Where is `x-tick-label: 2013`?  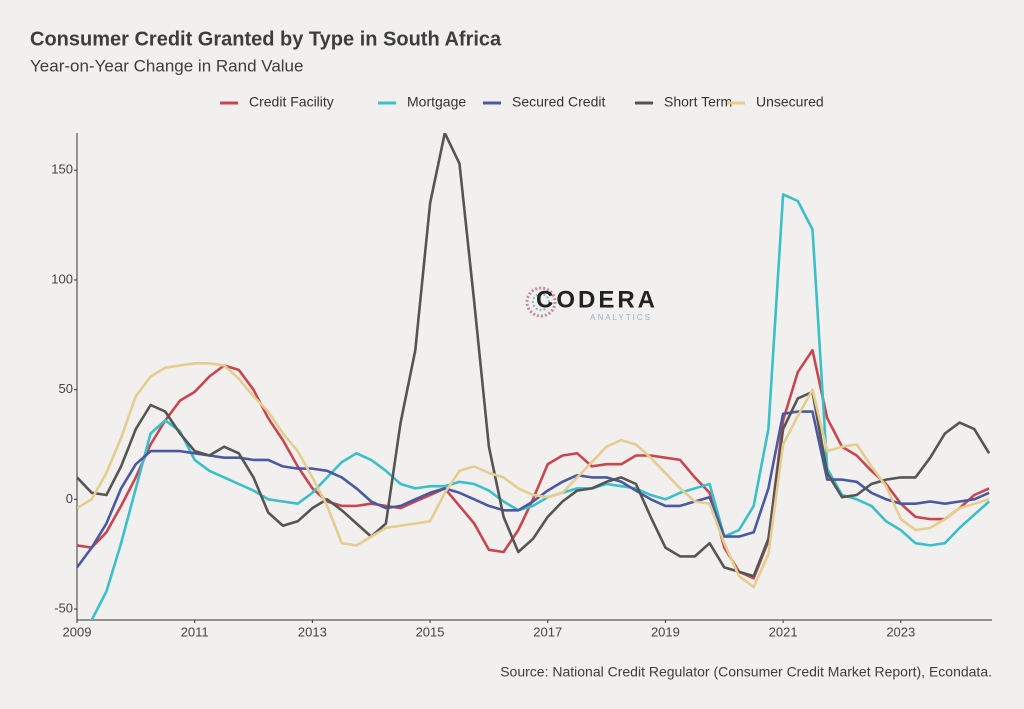 x-tick-label: 2013 is located at coordinates (312, 631).